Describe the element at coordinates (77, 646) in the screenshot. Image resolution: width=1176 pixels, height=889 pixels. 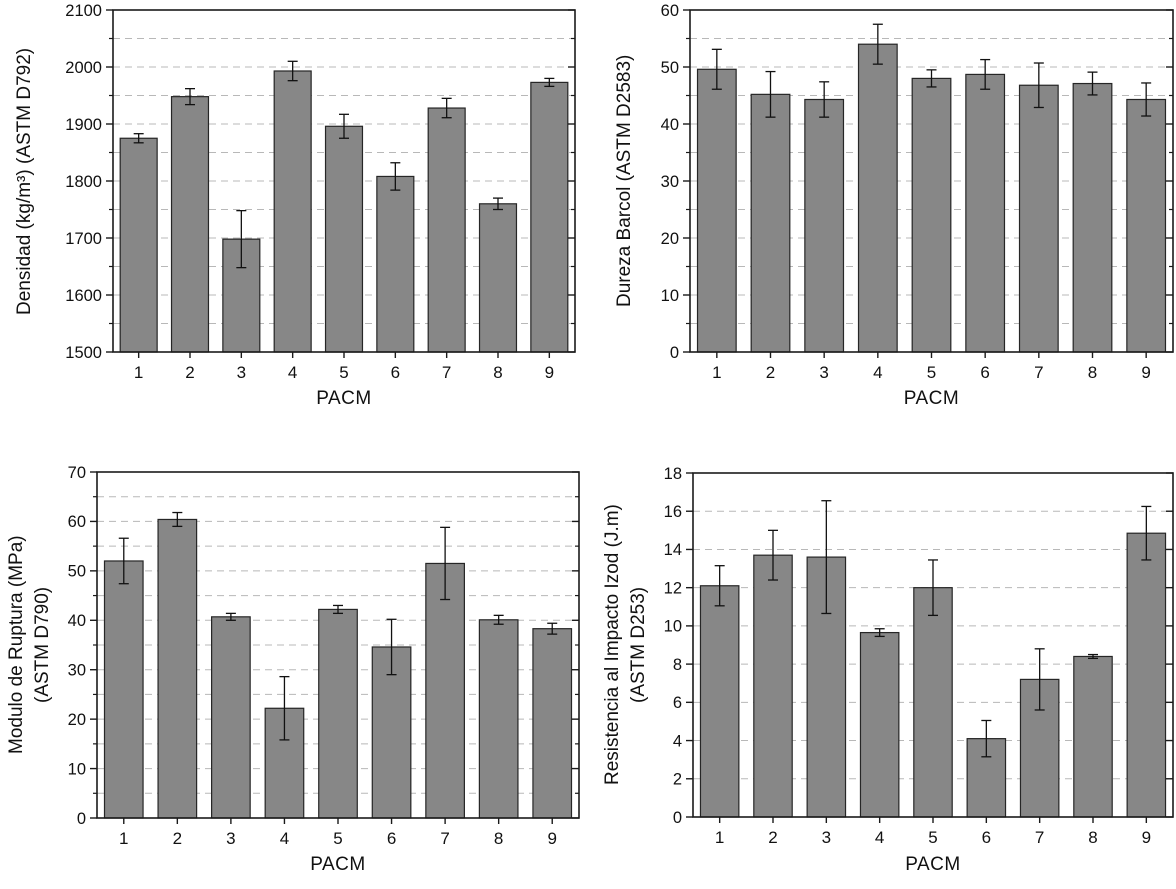
I see `y-tick-labels: 0 10 20 30 40 50 60 70` at that location.